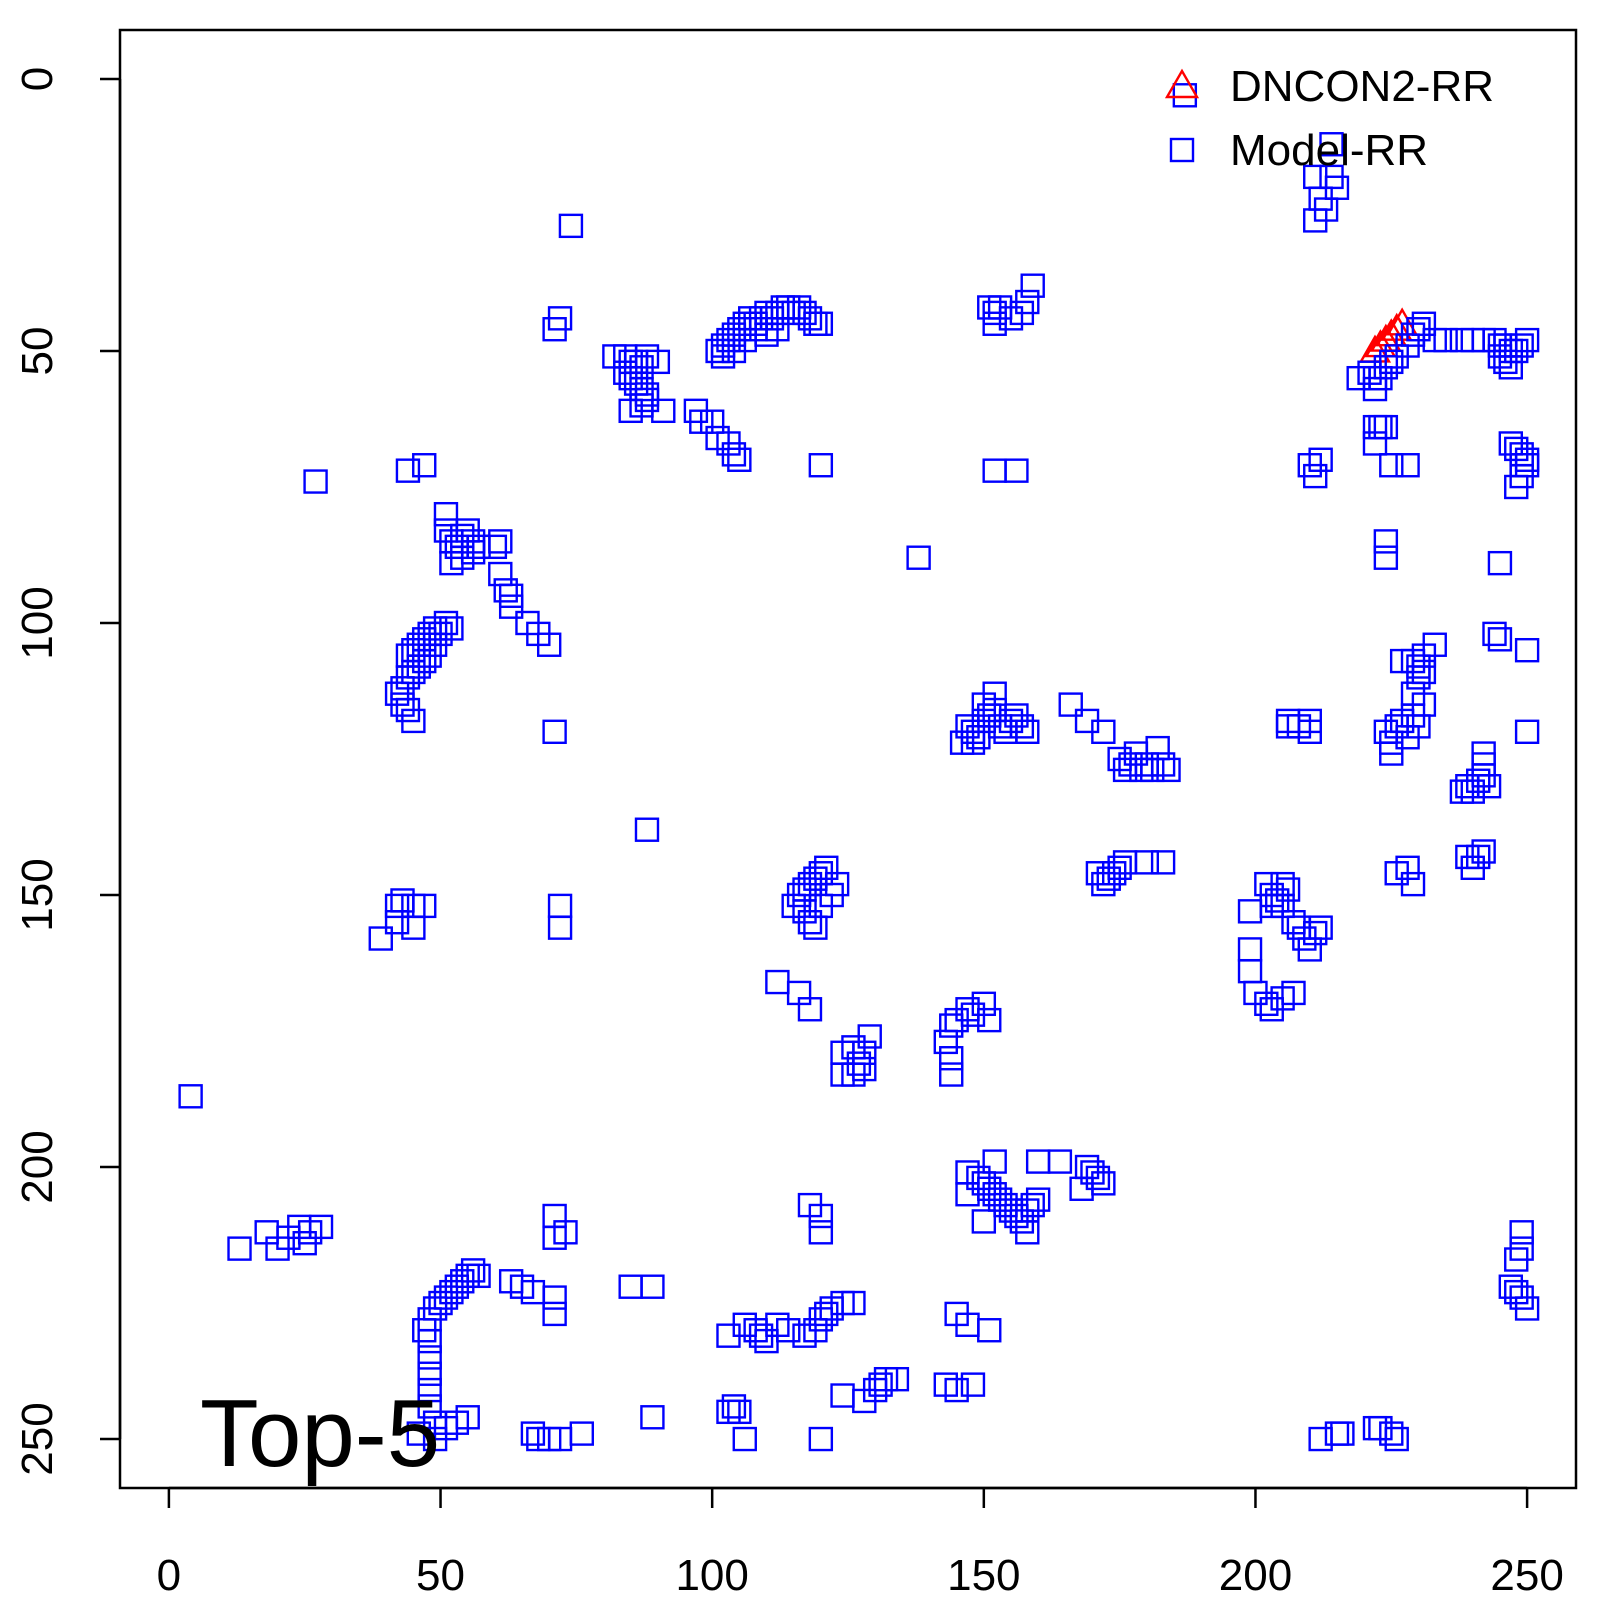  What do you see at coordinates (37, 351) in the screenshot?
I see `y-tick-label: 50` at bounding box center [37, 351].